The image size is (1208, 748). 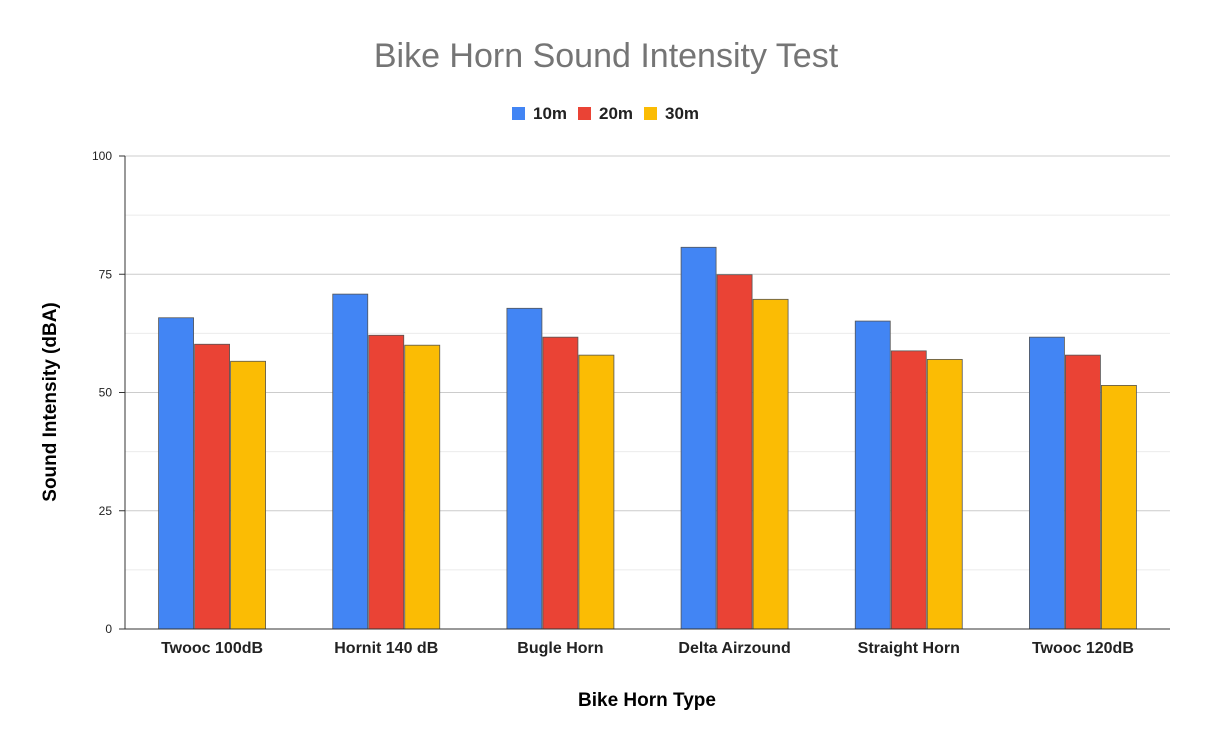 What do you see at coordinates (682, 113) in the screenshot?
I see `legend-label-30m: 30m` at bounding box center [682, 113].